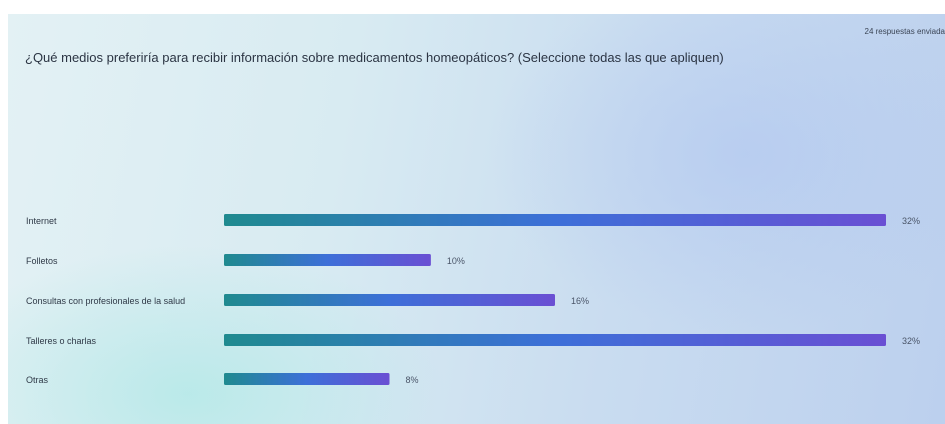 Image resolution: width=945 pixels, height=424 pixels. Describe the element at coordinates (105, 301) in the screenshot. I see `category-label: Consultas con profesionales de la salud` at that location.